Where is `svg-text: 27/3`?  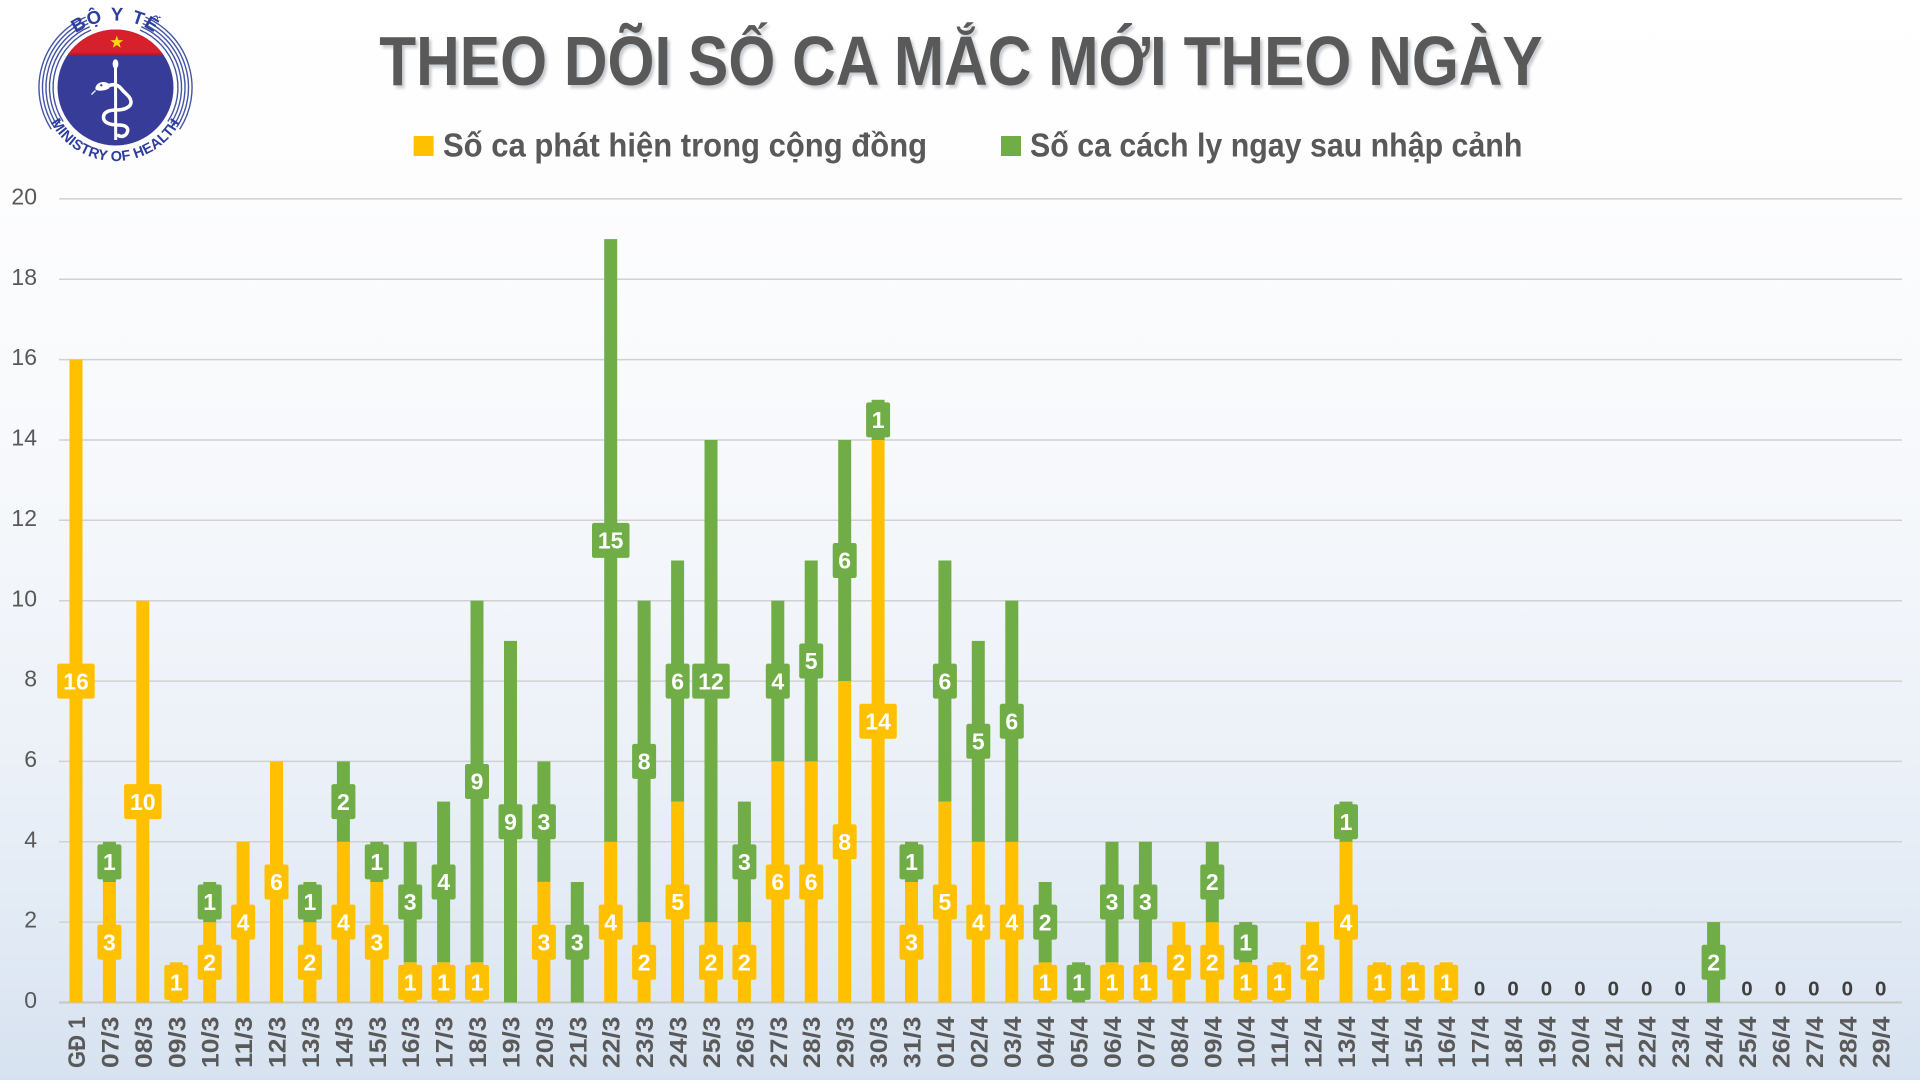
svg-text: 27/3 is located at coordinates (779, 1043).